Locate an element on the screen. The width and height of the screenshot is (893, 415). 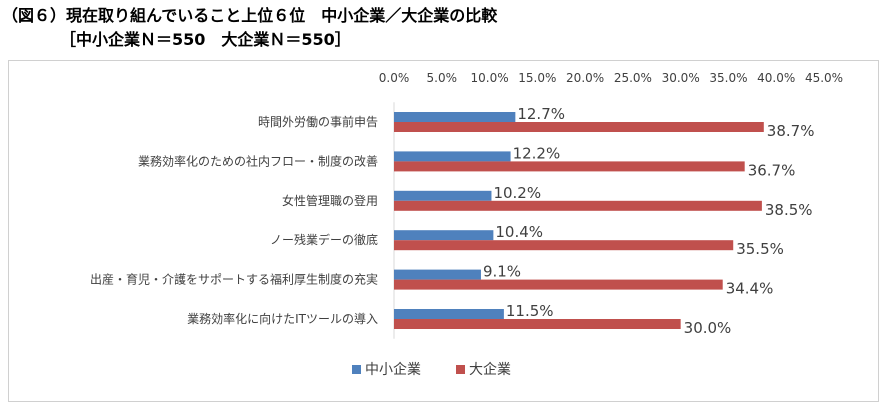
title-line-2: ［中小企業Ｎ＝550 大企業Ｎ＝550］ is located at coordinates (205, 39).